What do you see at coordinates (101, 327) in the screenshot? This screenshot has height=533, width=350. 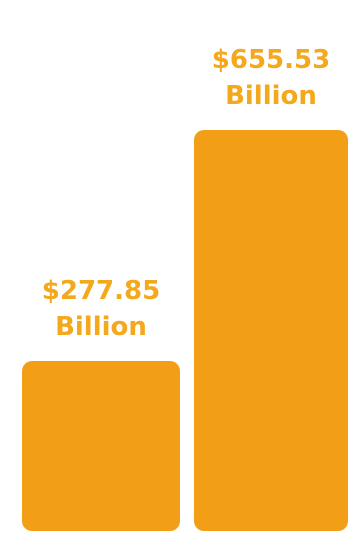 I see `bar-1-unit-label: Billion` at bounding box center [101, 327].